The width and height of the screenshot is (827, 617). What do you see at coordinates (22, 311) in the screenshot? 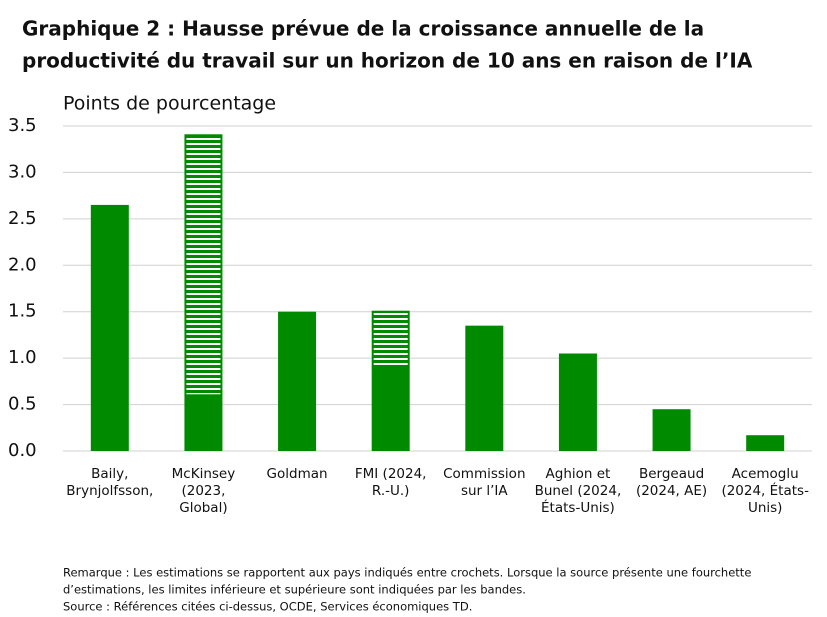
I see `y-tick-label: 1.5` at bounding box center [22, 311].